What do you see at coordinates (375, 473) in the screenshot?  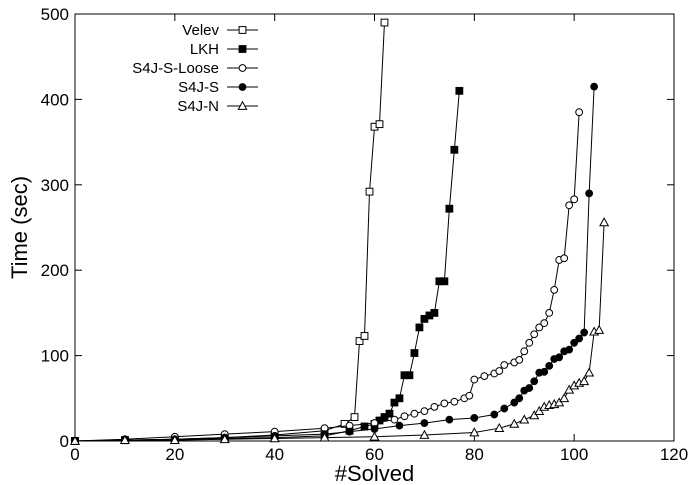 I see `x-axis-title: #Solved` at bounding box center [375, 473].